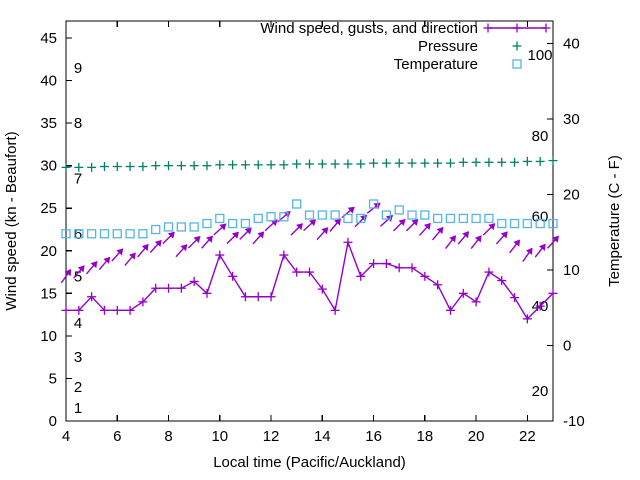  What do you see at coordinates (571, 119) in the screenshot?
I see `y-right-tick-label: 30` at bounding box center [571, 119].